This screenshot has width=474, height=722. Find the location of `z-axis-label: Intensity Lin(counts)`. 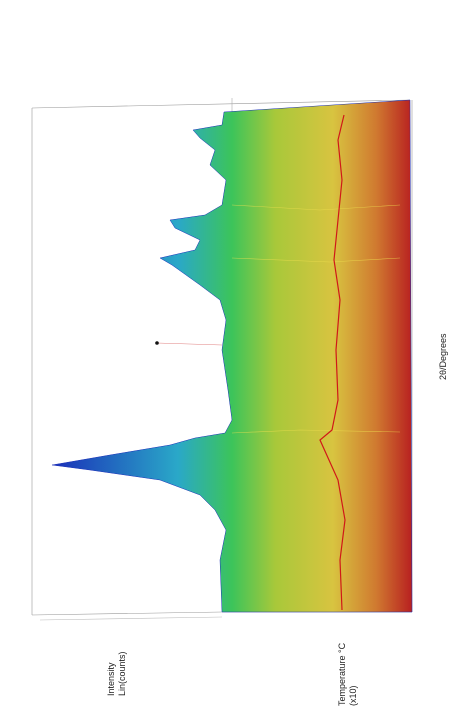

z-axis-label: Intensity Lin(counts) is located at coordinates (116, 673).